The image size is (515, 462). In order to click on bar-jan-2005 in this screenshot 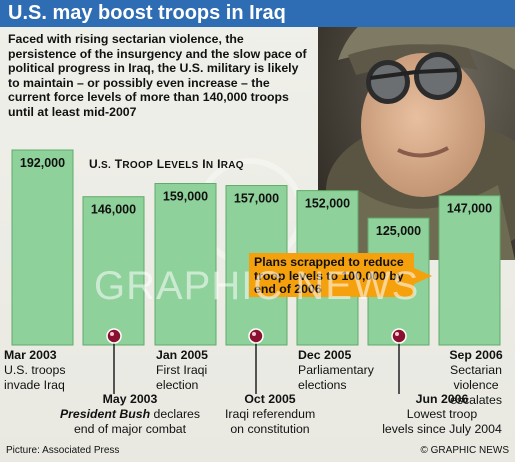, I will do `click(185, 264)`.